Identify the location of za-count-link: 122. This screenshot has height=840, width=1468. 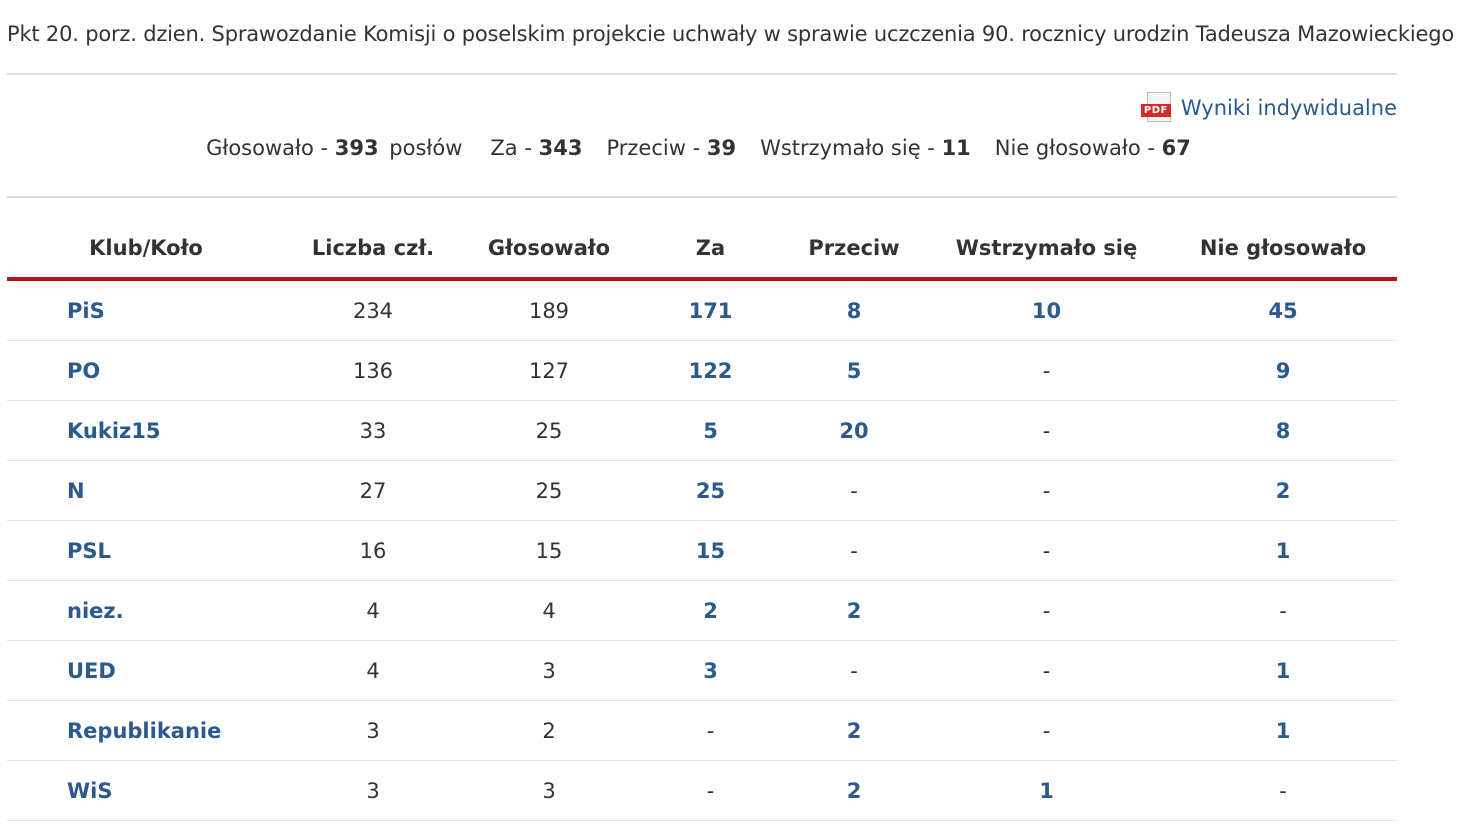
(710, 370).